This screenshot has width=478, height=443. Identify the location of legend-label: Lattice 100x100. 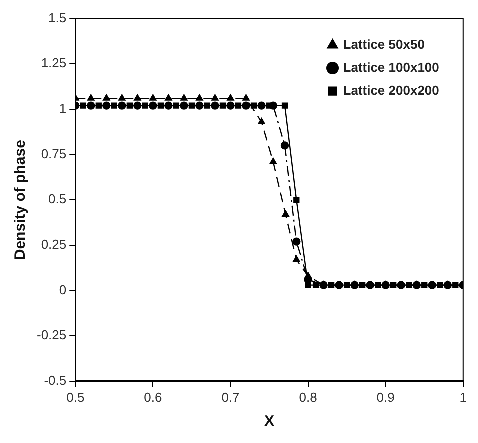
(391, 67).